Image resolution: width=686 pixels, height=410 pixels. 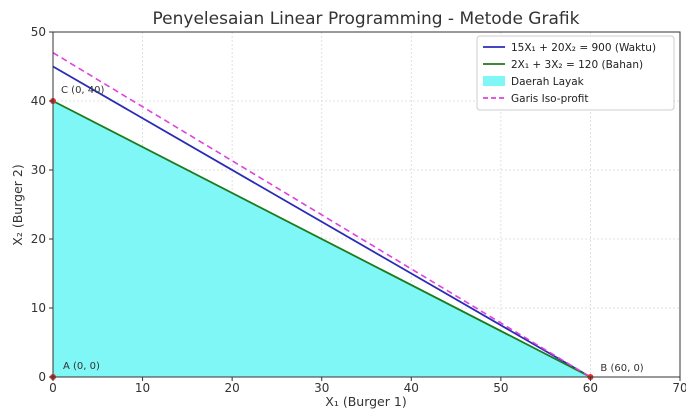 What do you see at coordinates (38, 170) in the screenshot?
I see `y-tick-label: 30` at bounding box center [38, 170].